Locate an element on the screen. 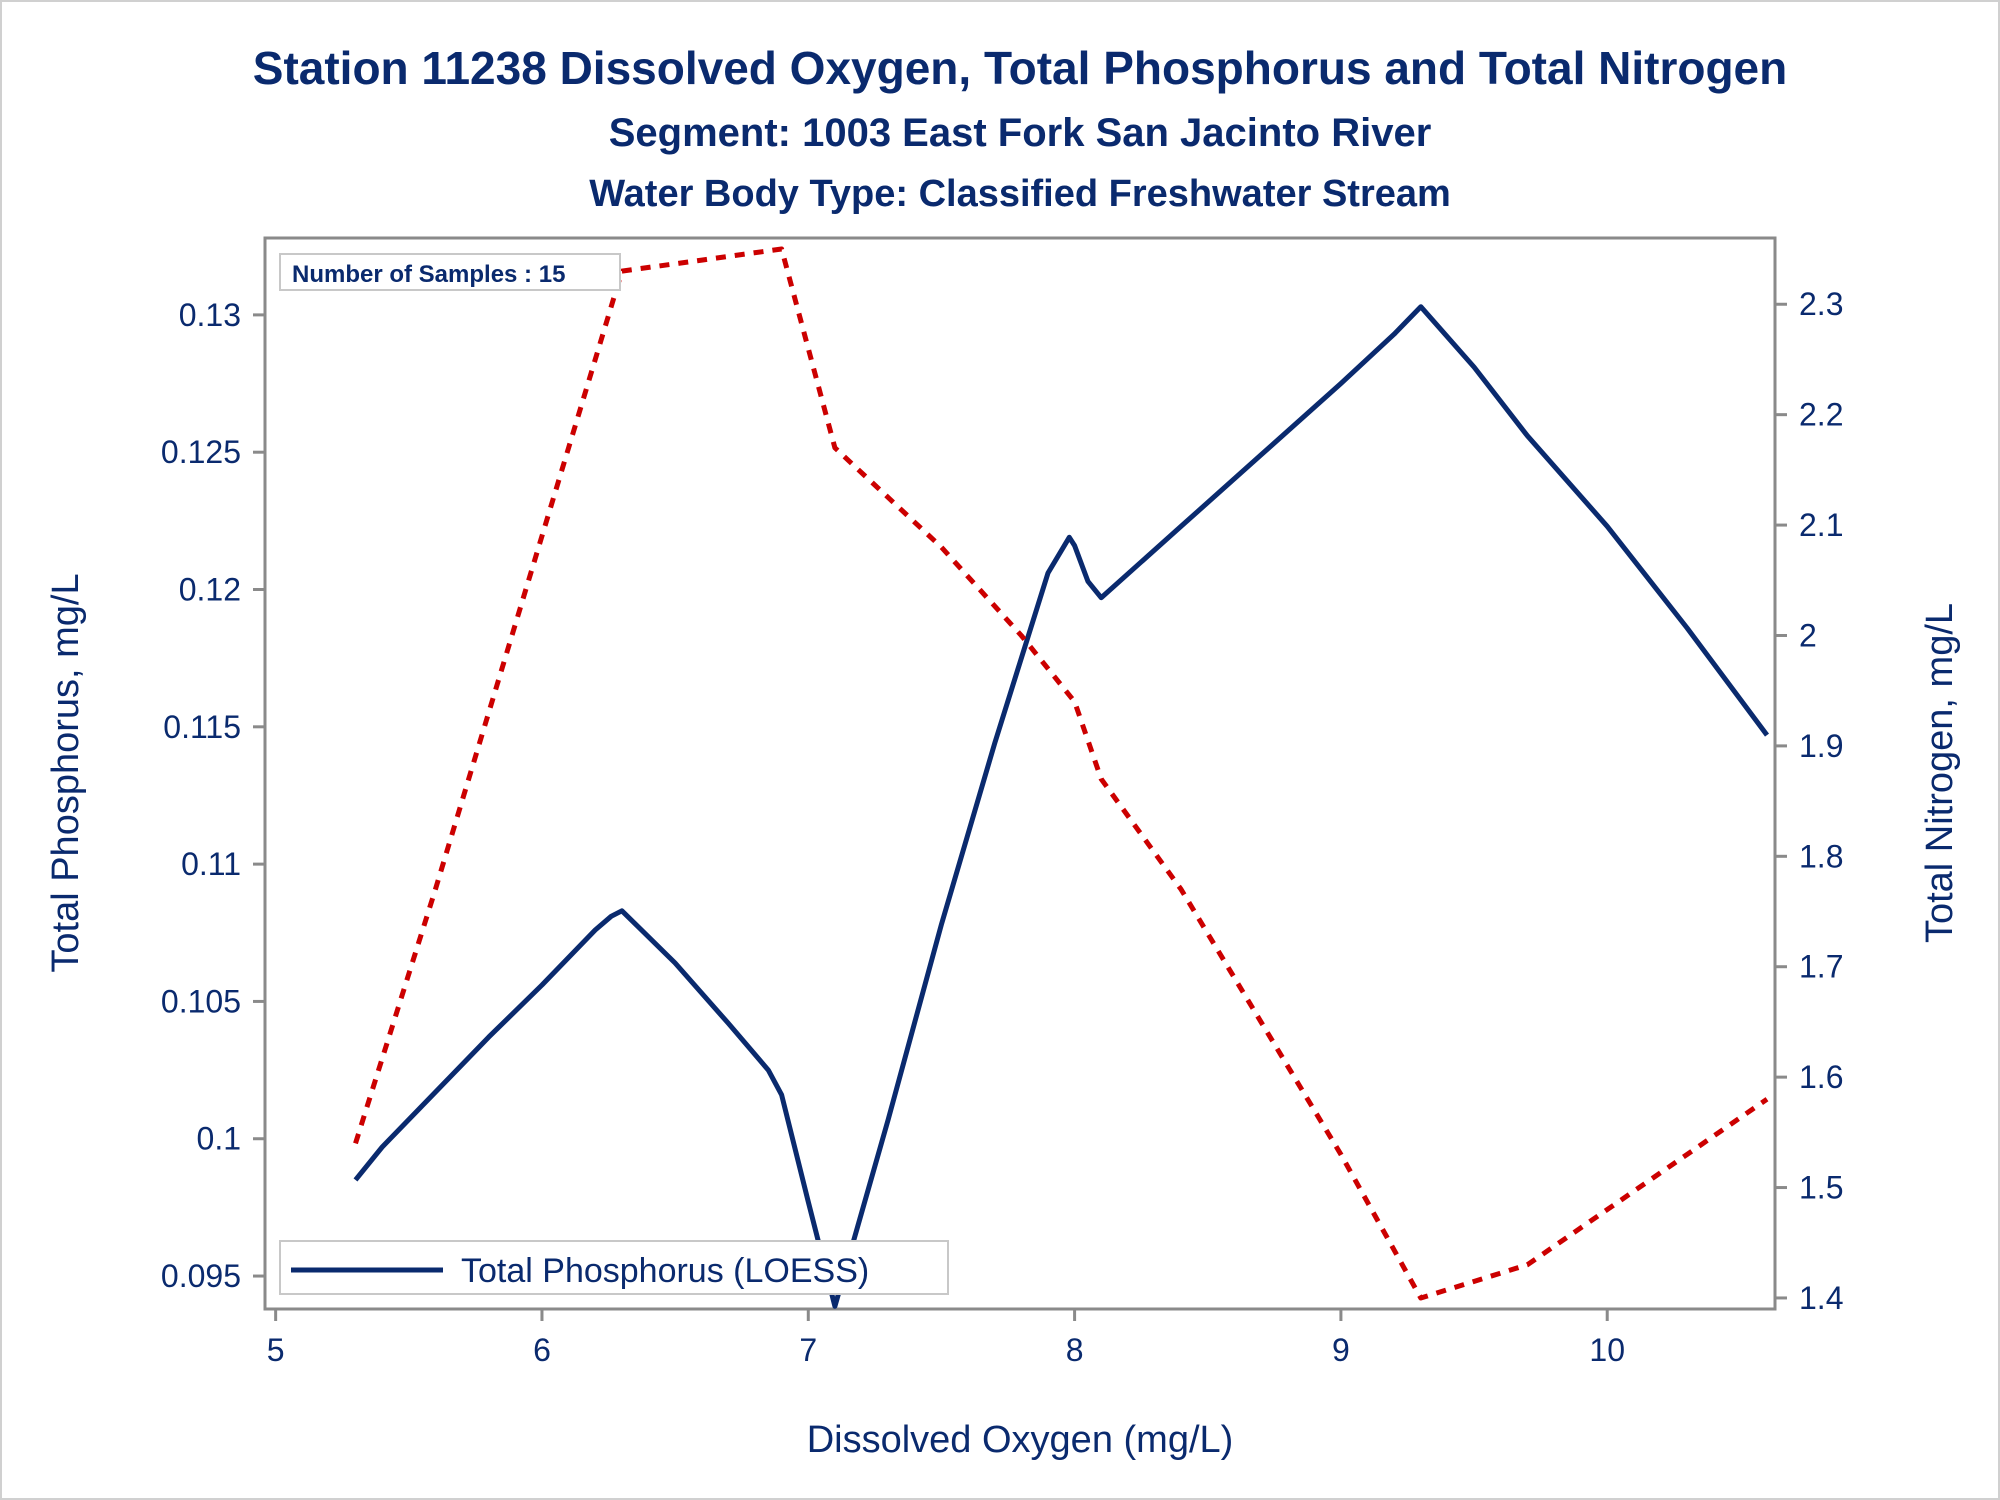 This screenshot has width=2000, height=1500. legend: Total Phosphorus (LOESS) is located at coordinates (614, 1267).